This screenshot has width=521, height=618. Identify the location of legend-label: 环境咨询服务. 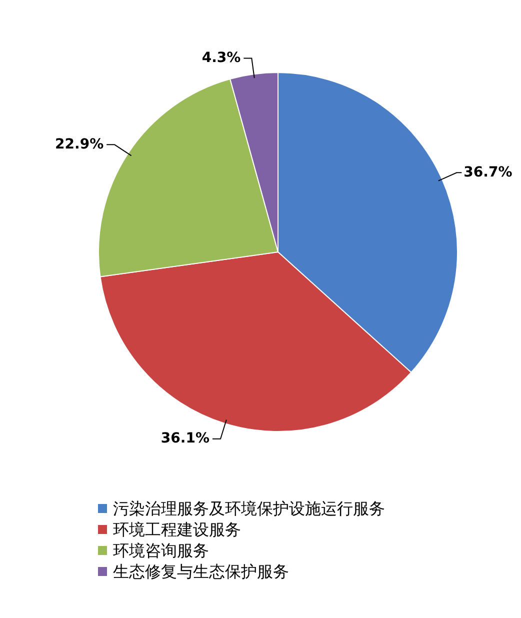
(161, 550).